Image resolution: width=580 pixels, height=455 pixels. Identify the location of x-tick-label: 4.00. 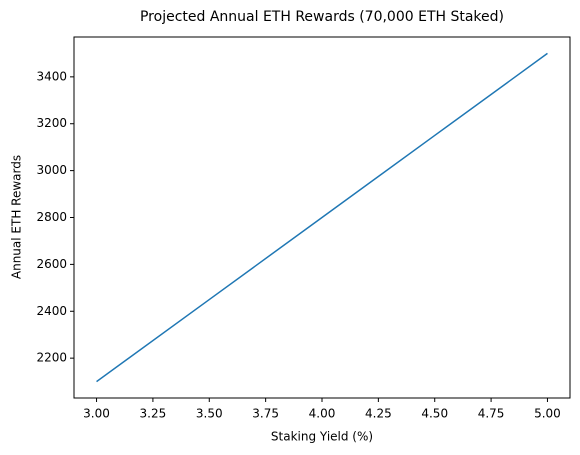
(322, 414).